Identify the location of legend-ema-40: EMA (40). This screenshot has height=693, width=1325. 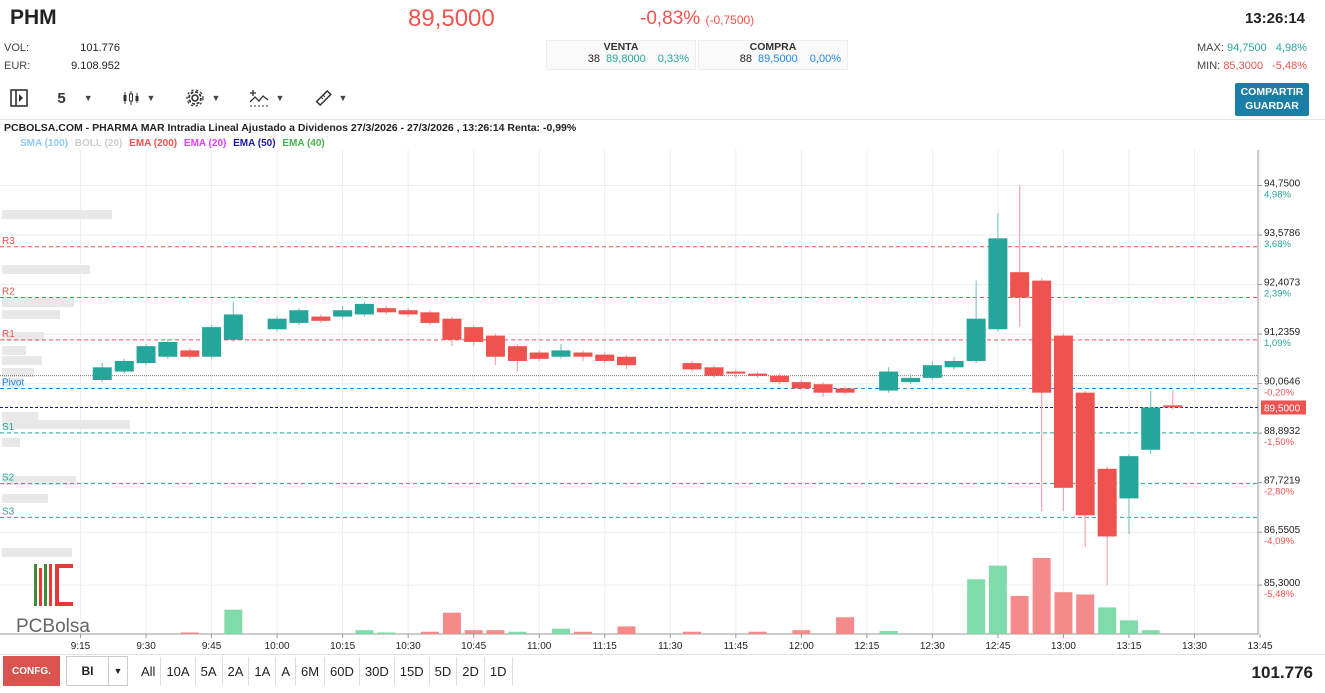
(303, 143).